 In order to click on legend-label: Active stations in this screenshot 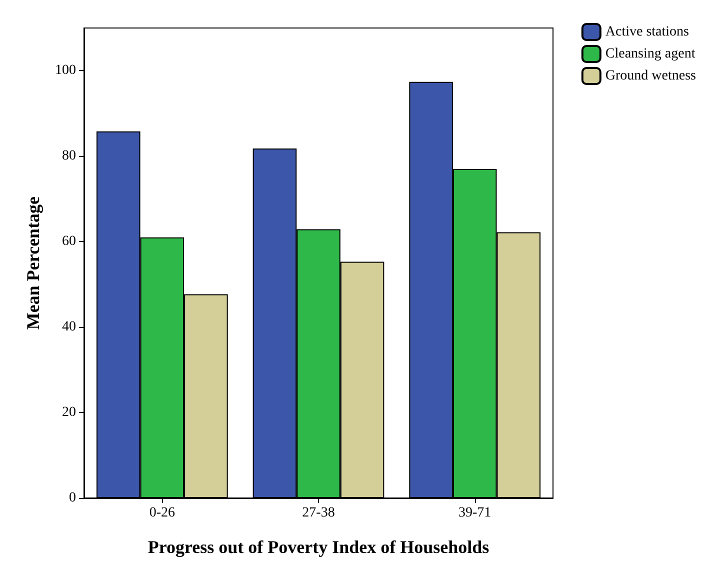, I will do `click(647, 32)`.